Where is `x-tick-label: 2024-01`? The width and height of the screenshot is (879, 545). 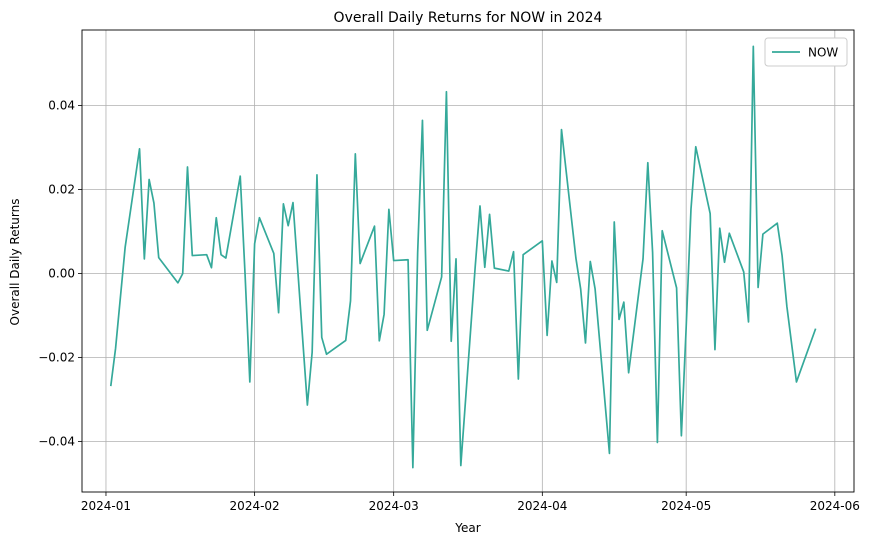 x-tick-label: 2024-01 is located at coordinates (106, 506).